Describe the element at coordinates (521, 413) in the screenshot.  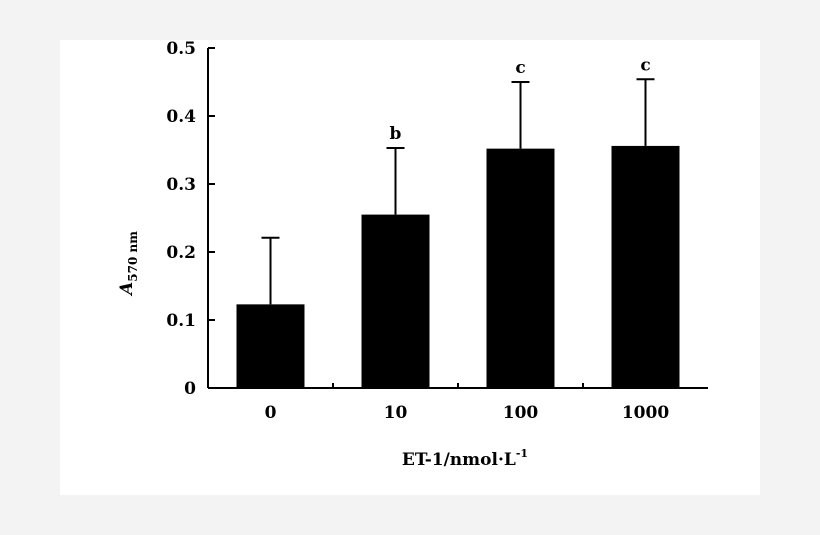
I see `x-tick-label: 100` at that location.